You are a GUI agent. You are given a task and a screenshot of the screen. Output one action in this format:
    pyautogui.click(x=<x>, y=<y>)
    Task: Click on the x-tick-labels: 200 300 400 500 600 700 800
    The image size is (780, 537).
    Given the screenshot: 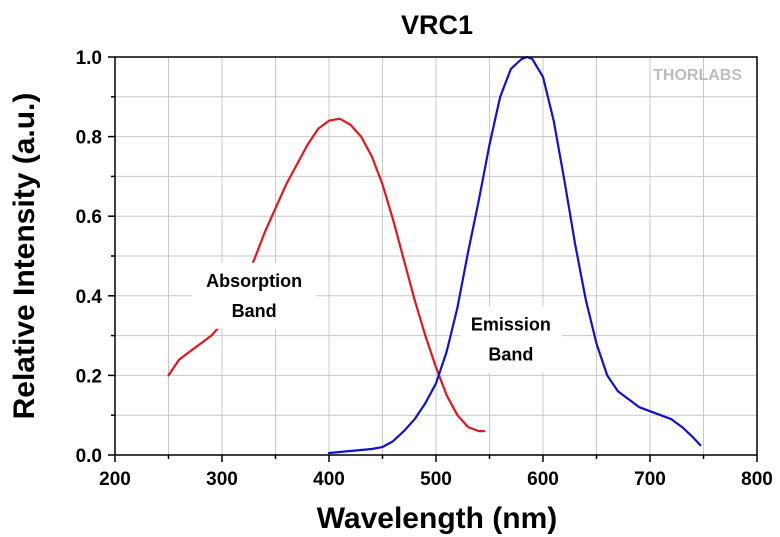 What is the action you would take?
    pyautogui.click(x=436, y=479)
    